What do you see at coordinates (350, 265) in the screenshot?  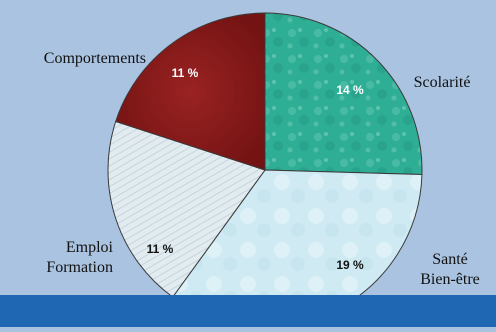 I see `percent-label-sante-bien-etre: 19 %` at bounding box center [350, 265].